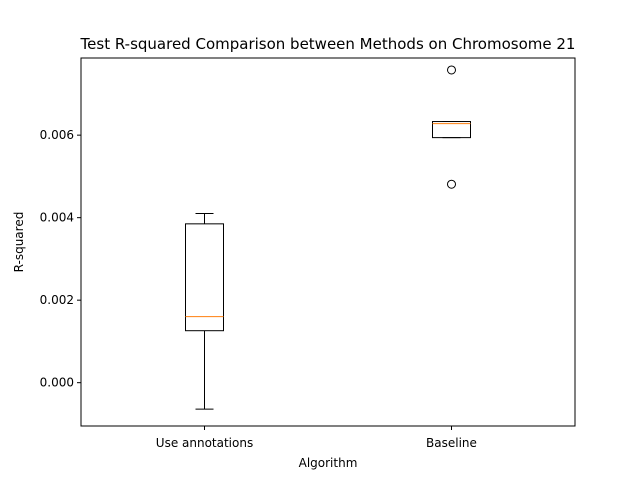  I want to click on x-axis-label: Algorithm, so click(328, 463).